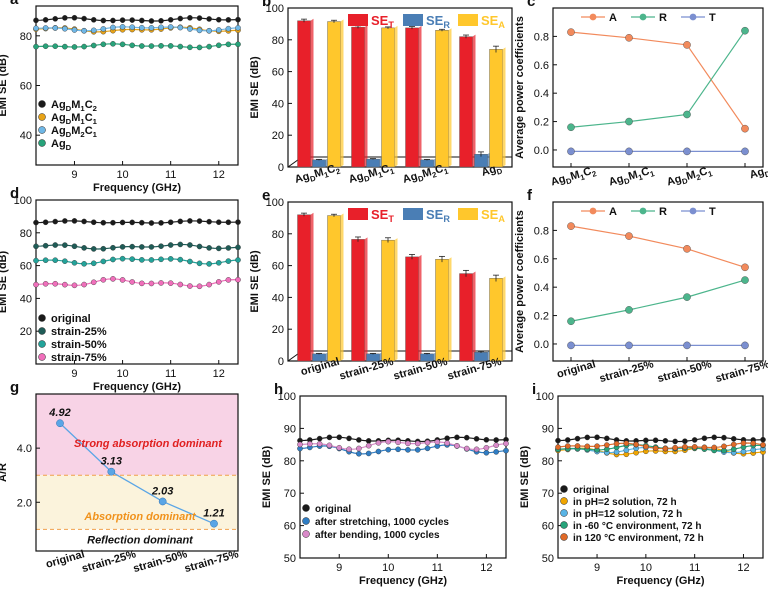 This screenshot has width=768, height=591. I want to click on plot-frame, so click(658, 281).